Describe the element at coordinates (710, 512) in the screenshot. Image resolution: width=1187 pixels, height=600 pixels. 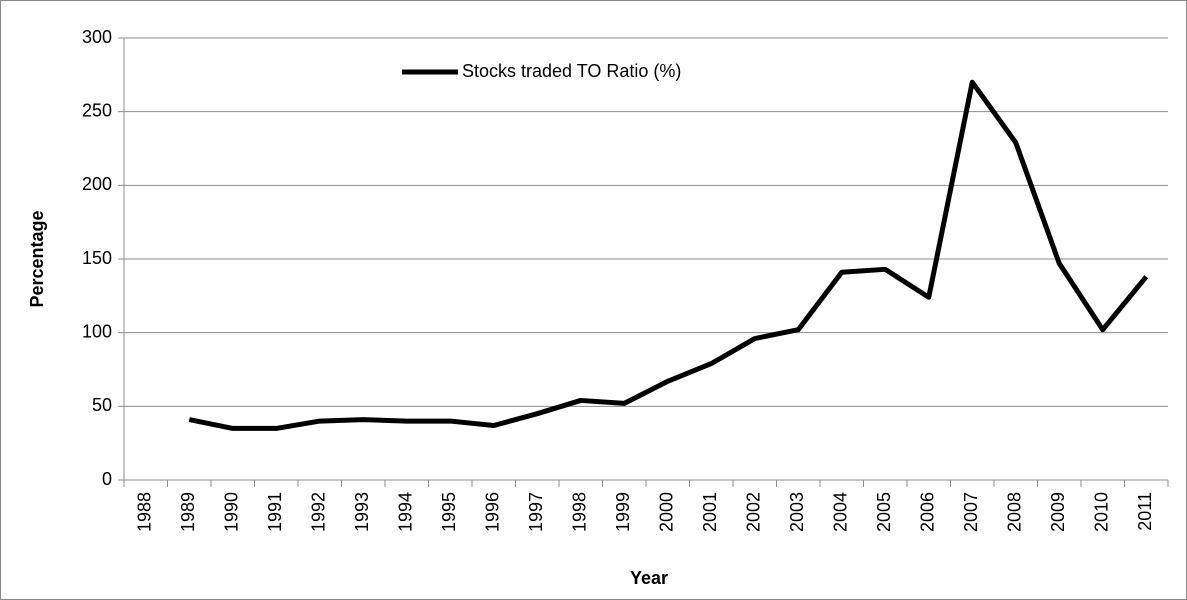
I see `x-tick-label: 2001` at that location.